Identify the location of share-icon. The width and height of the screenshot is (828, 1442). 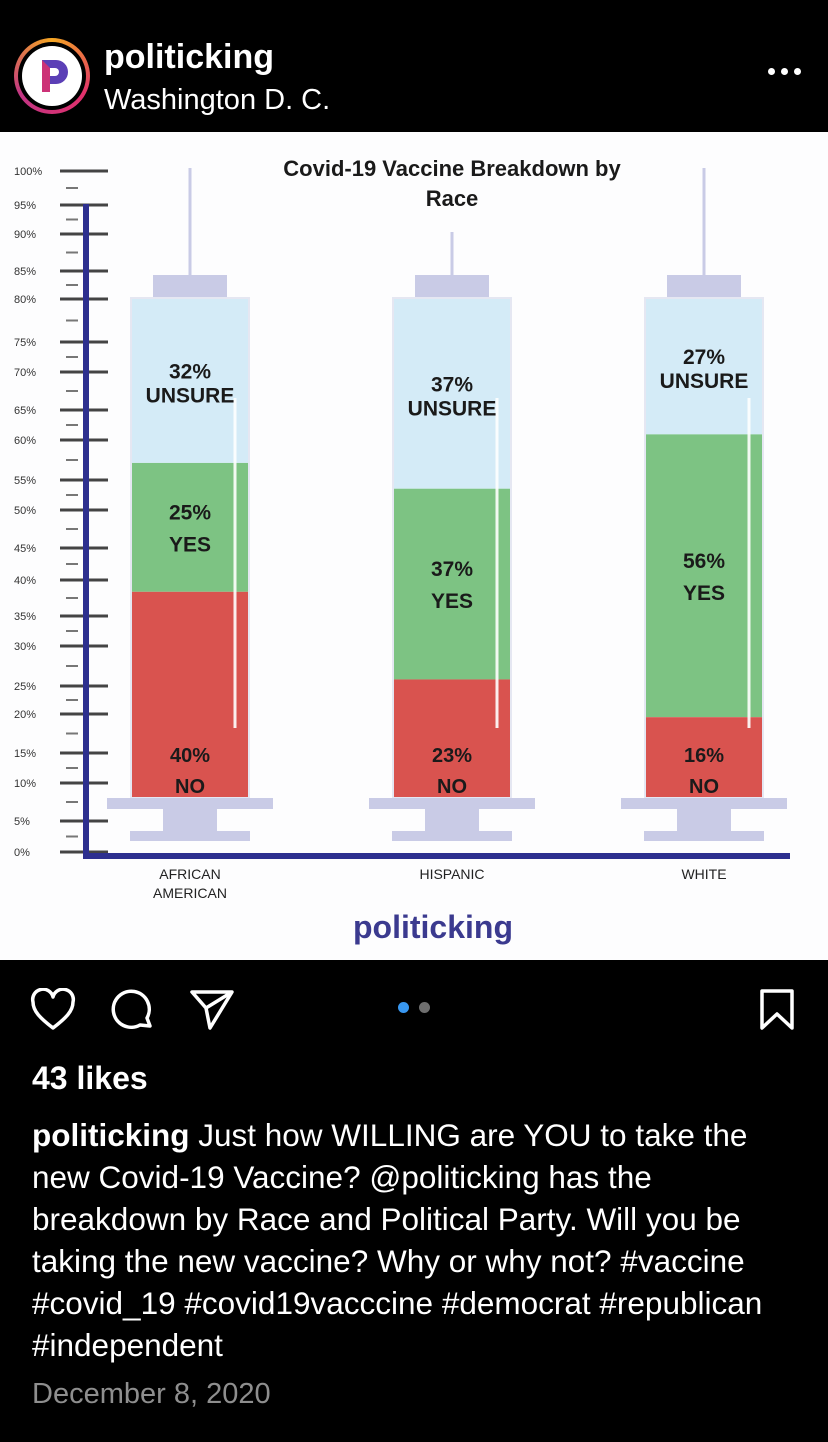
(212, 1010).